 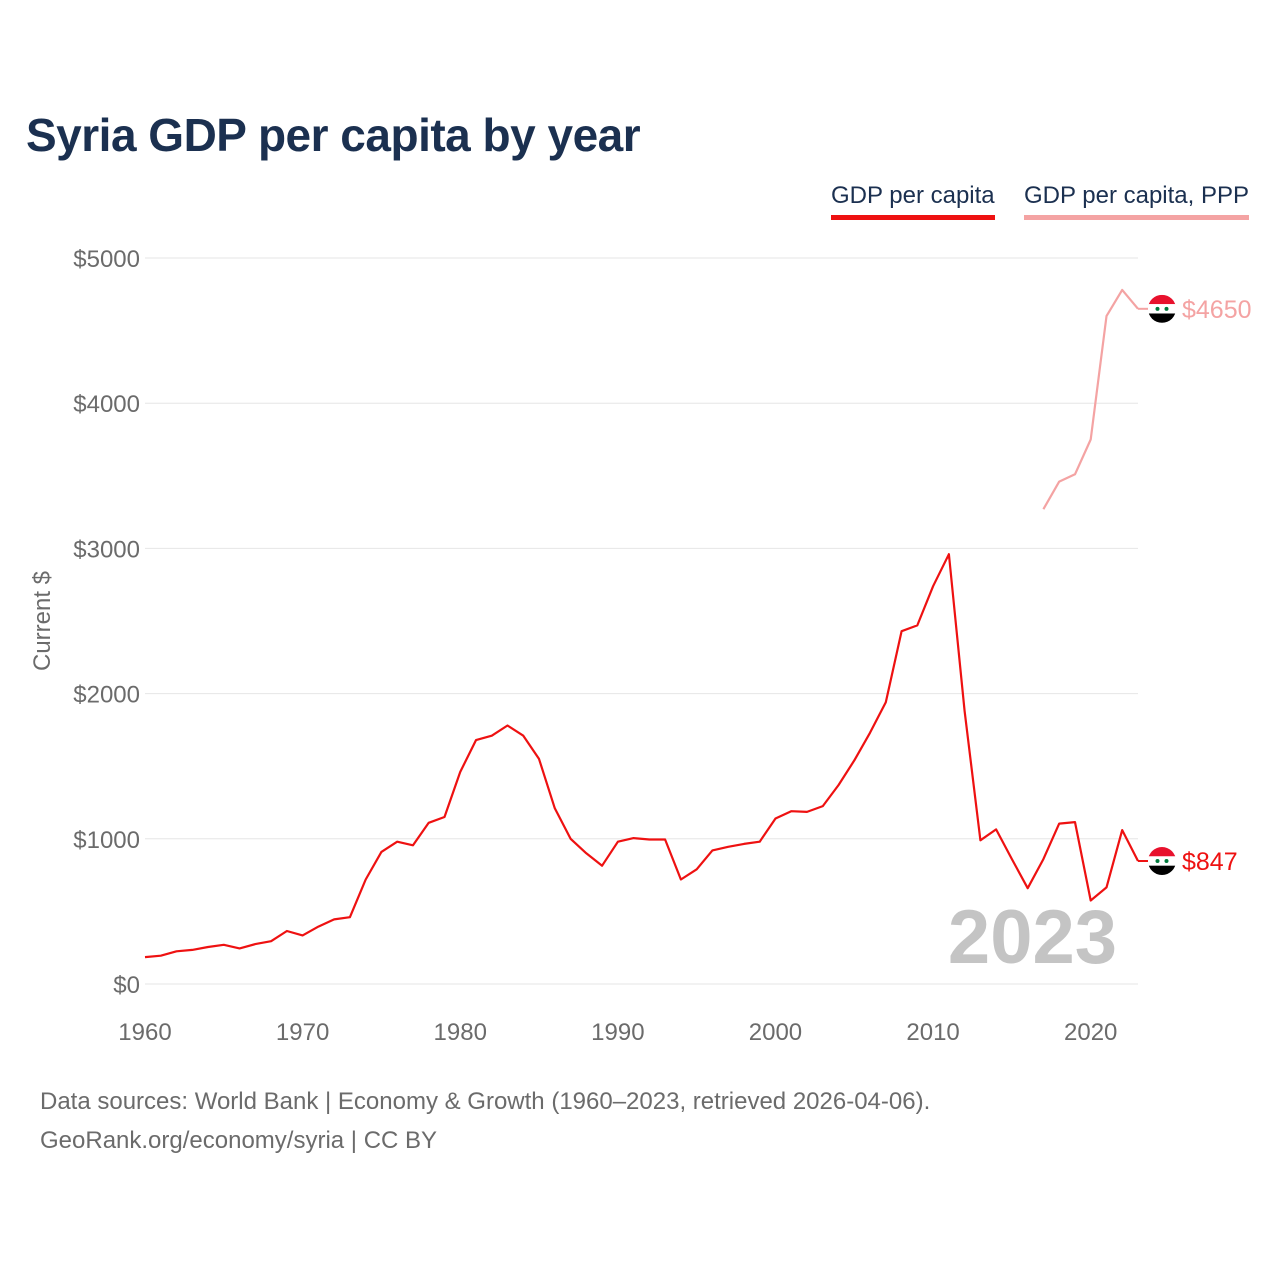 I want to click on attribution-note: GeoRank.org/economy/syria | CC BY, so click(x=239, y=1140).